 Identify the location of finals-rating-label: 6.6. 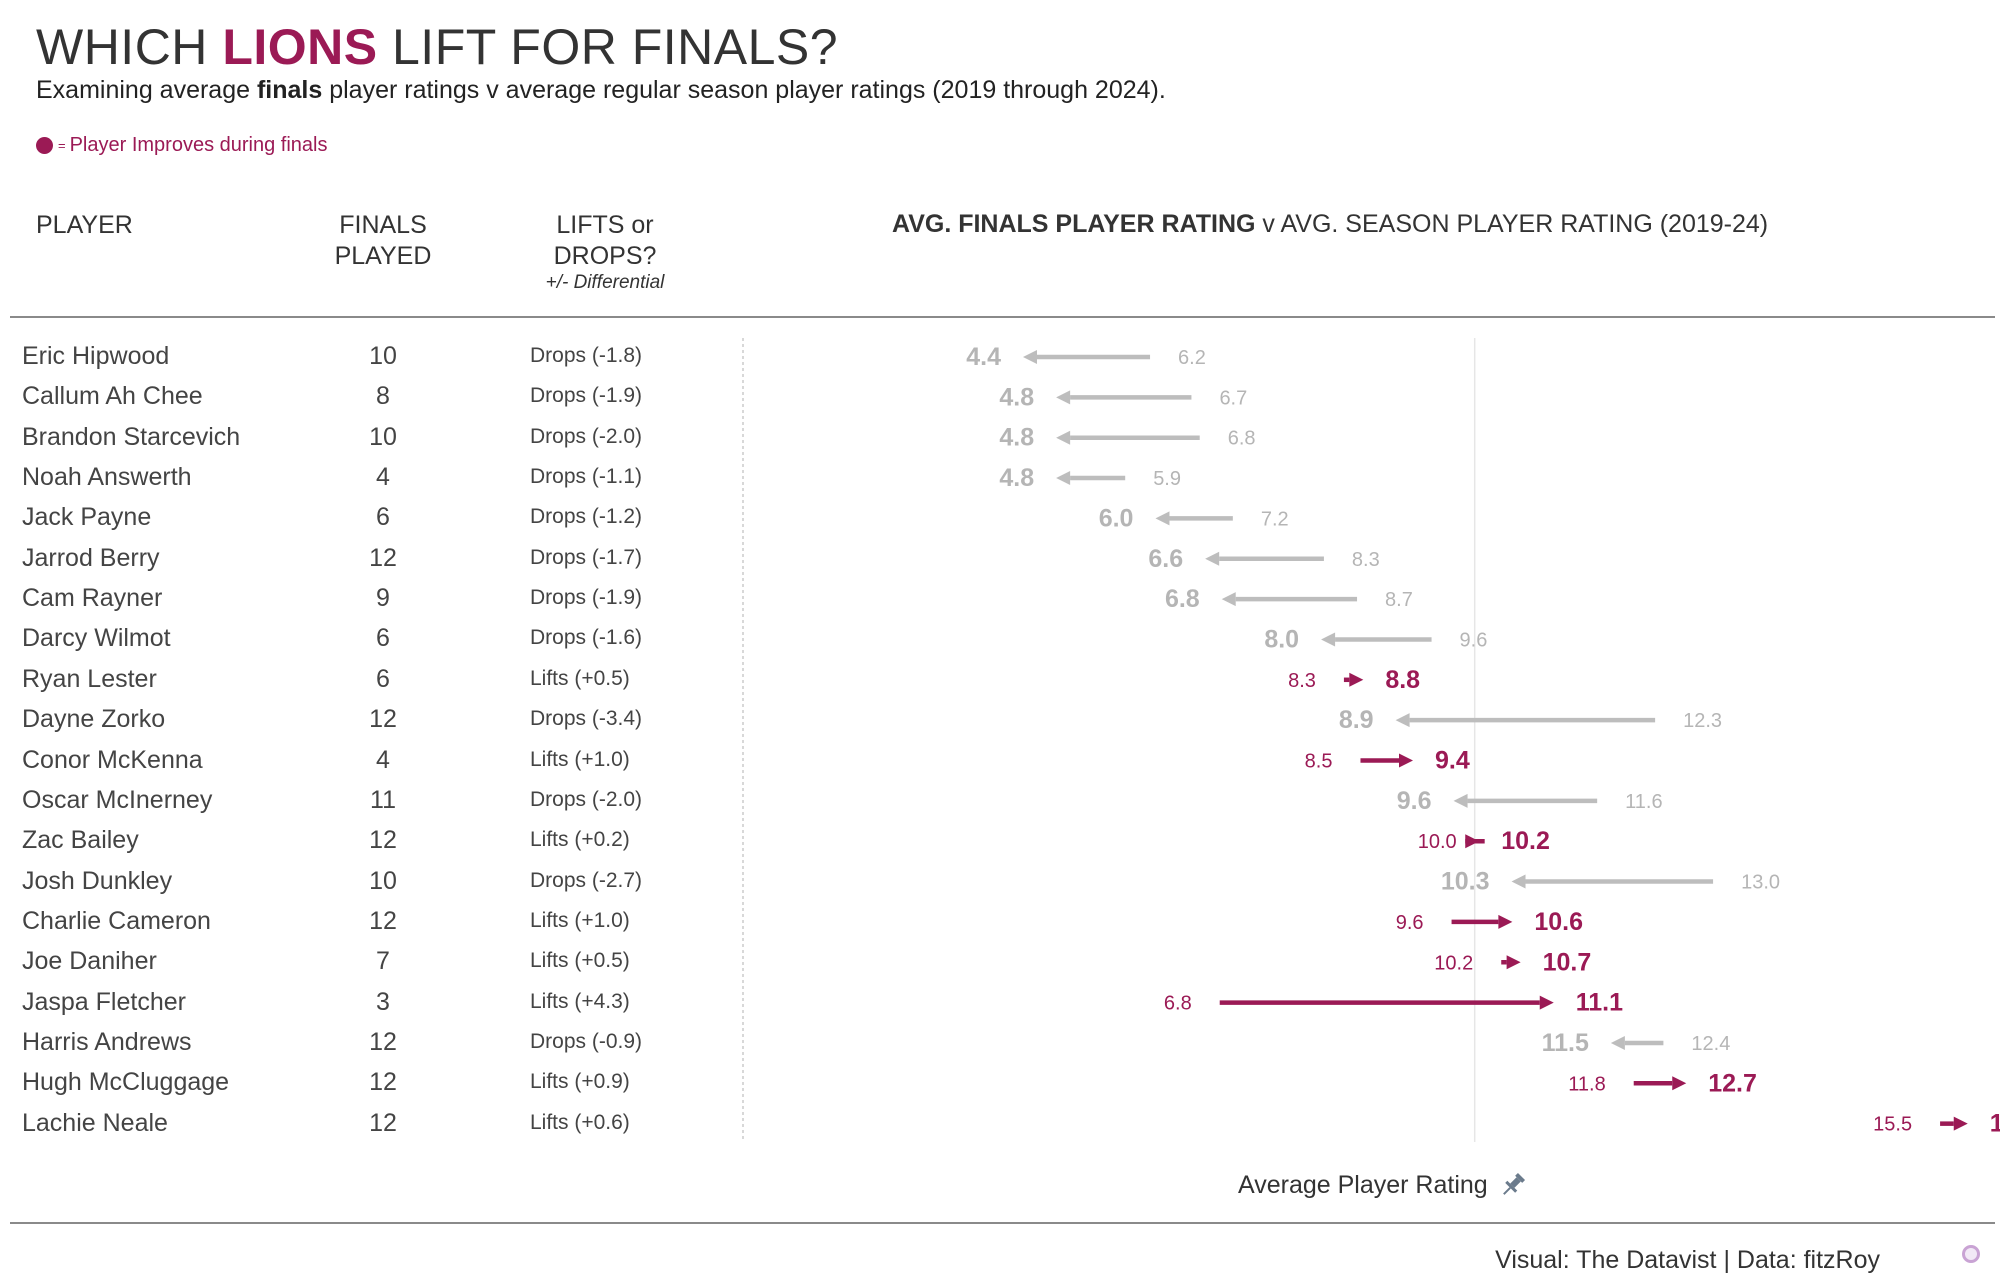
(1165, 559).